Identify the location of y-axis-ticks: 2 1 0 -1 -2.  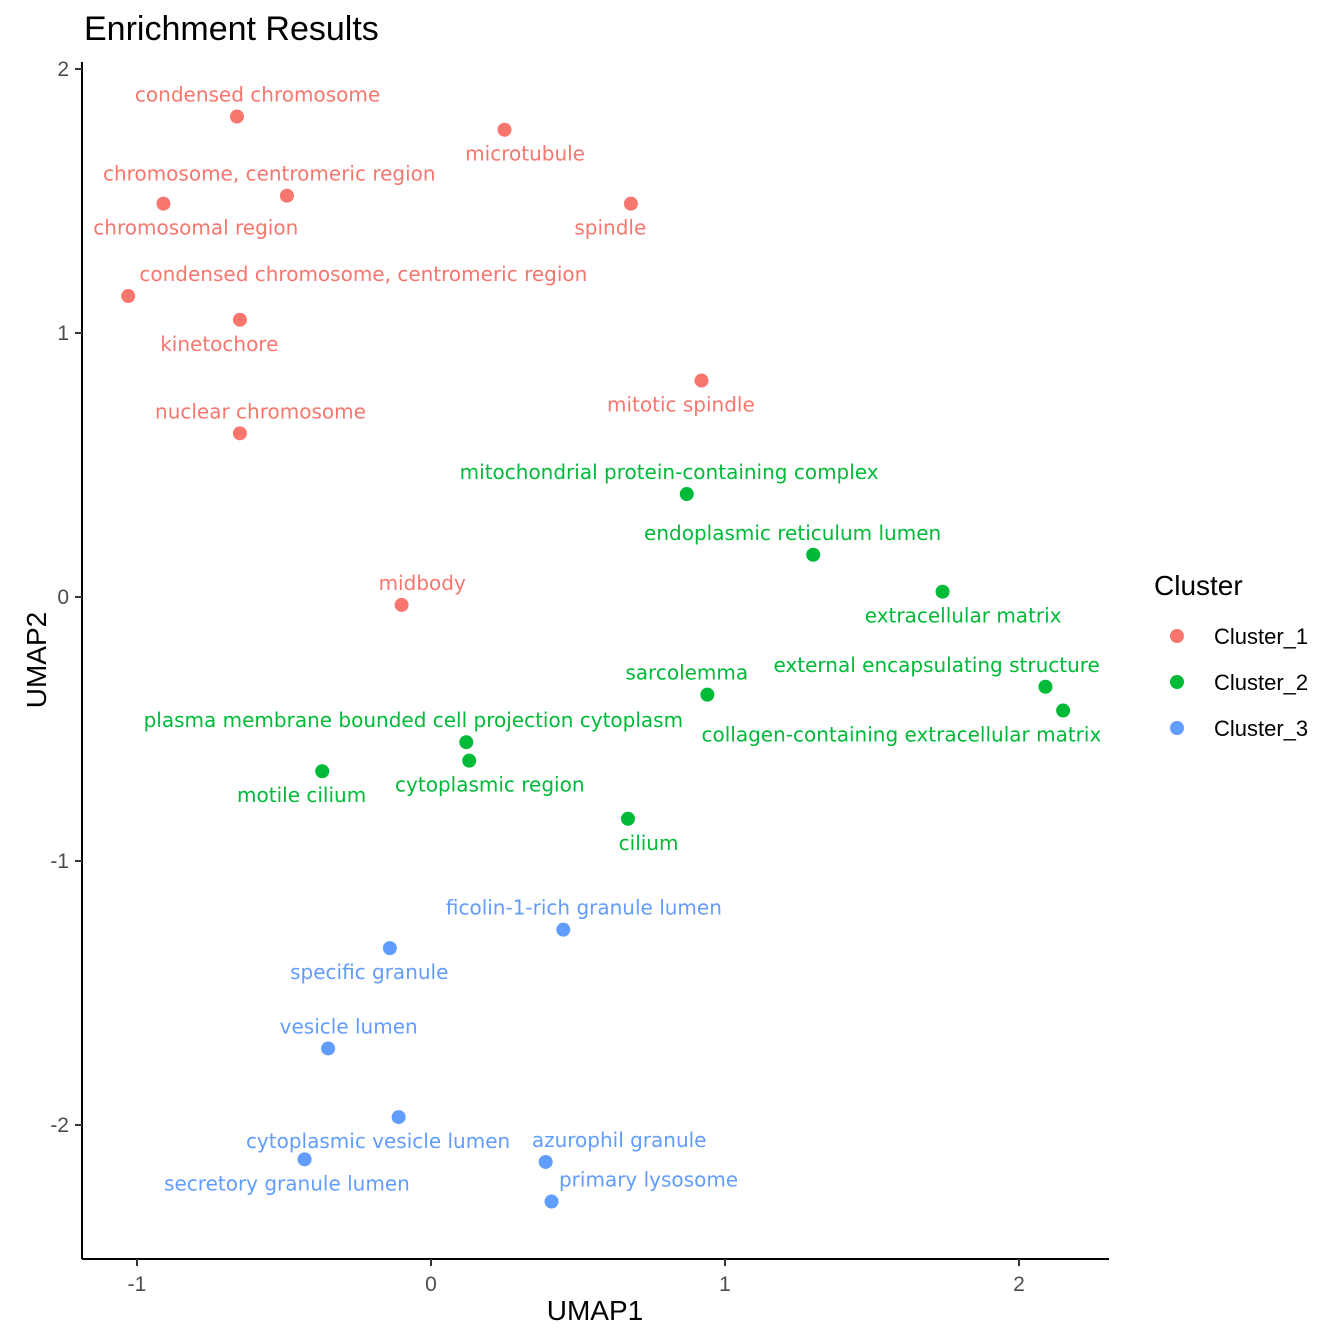
(66, 597).